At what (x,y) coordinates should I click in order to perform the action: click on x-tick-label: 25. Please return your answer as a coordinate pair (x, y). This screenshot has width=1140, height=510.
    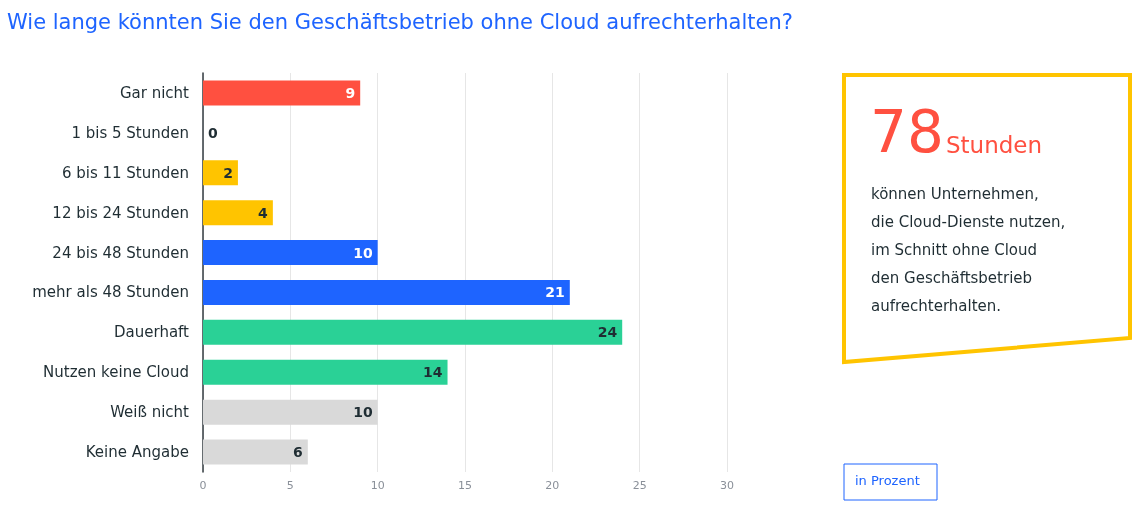
    Looking at the image, I should click on (639, 485).